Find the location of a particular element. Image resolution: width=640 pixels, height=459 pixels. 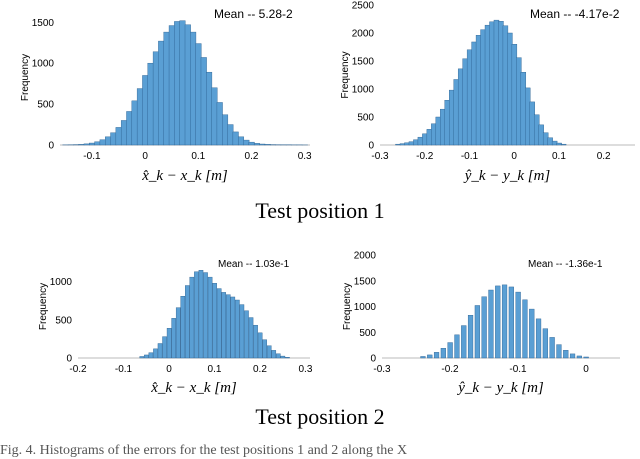

x-tick-label: 0.3 is located at coordinates (305, 156).